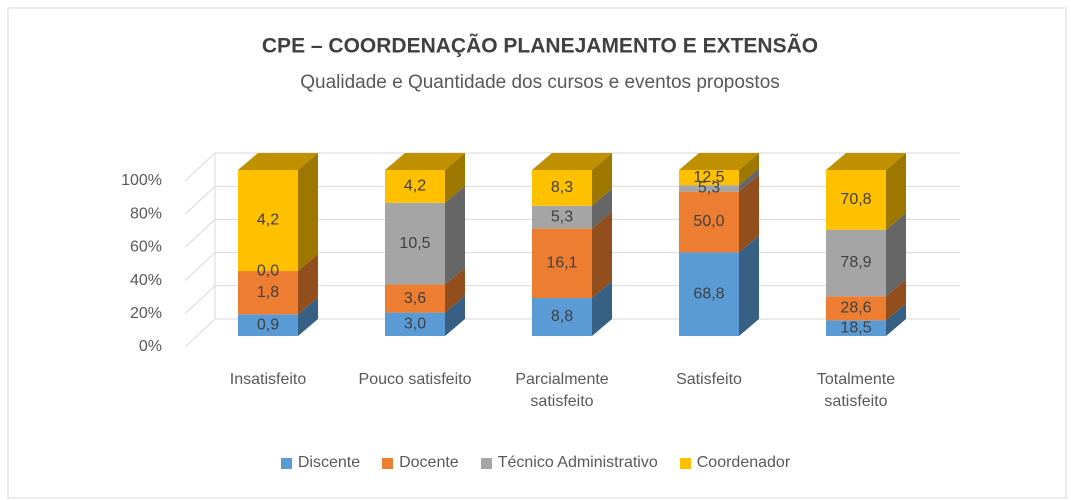 Image resolution: width=1071 pixels, height=500 pixels. What do you see at coordinates (146, 280) in the screenshot?
I see `y-tick-label: 40%` at bounding box center [146, 280].